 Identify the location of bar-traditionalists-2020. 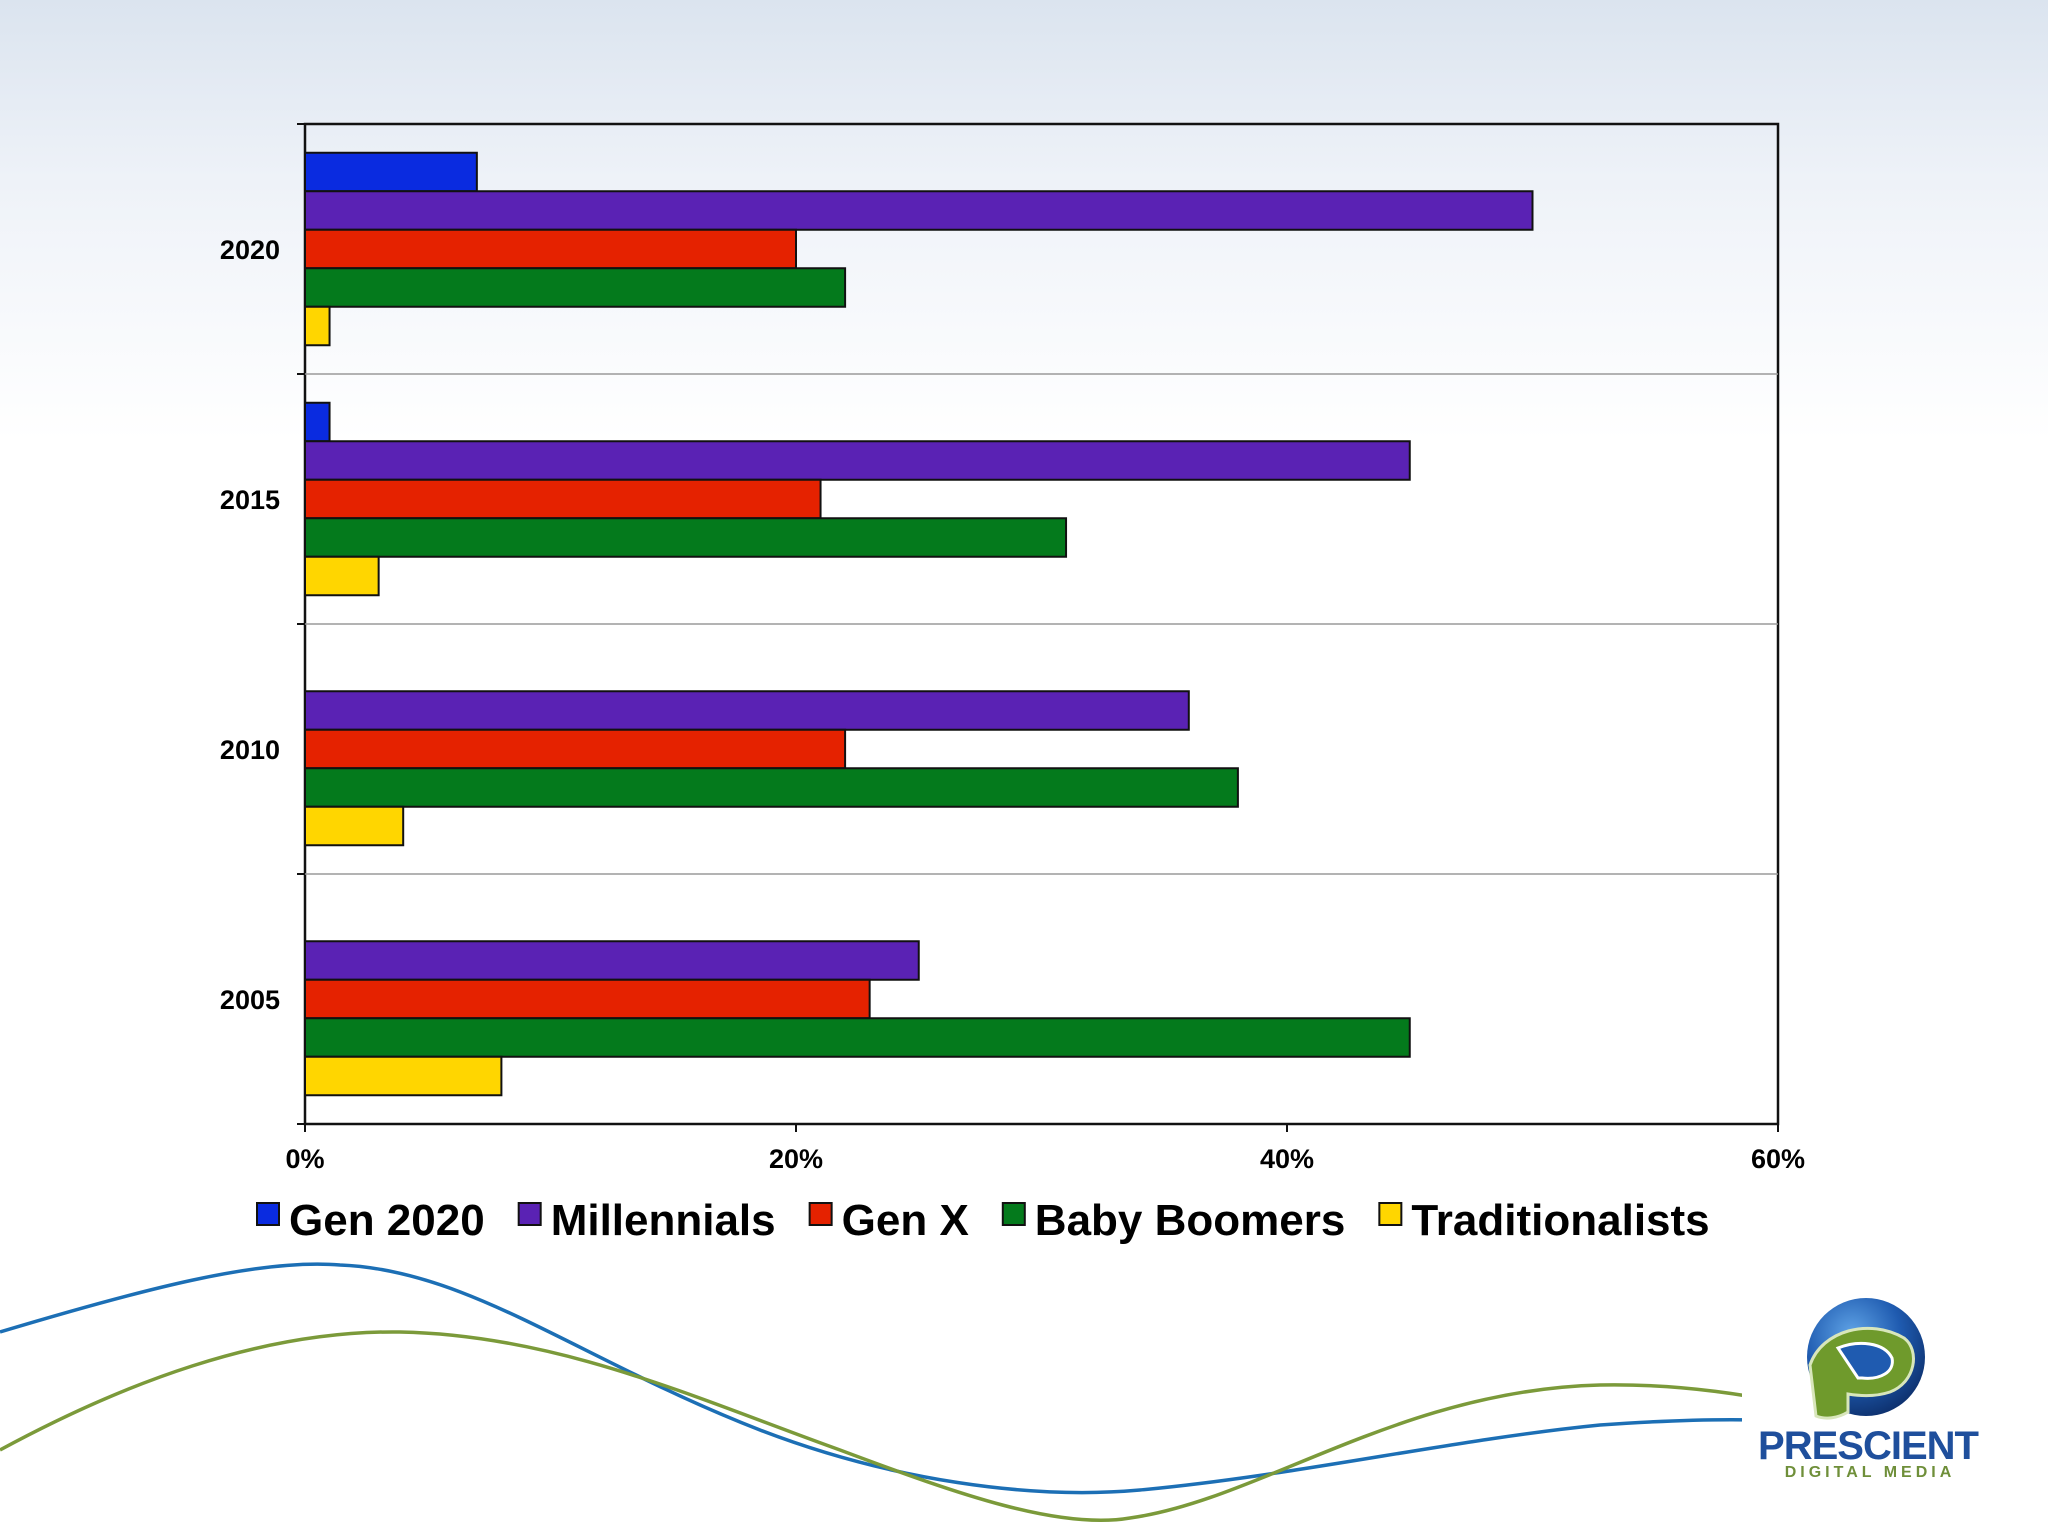
(317, 326).